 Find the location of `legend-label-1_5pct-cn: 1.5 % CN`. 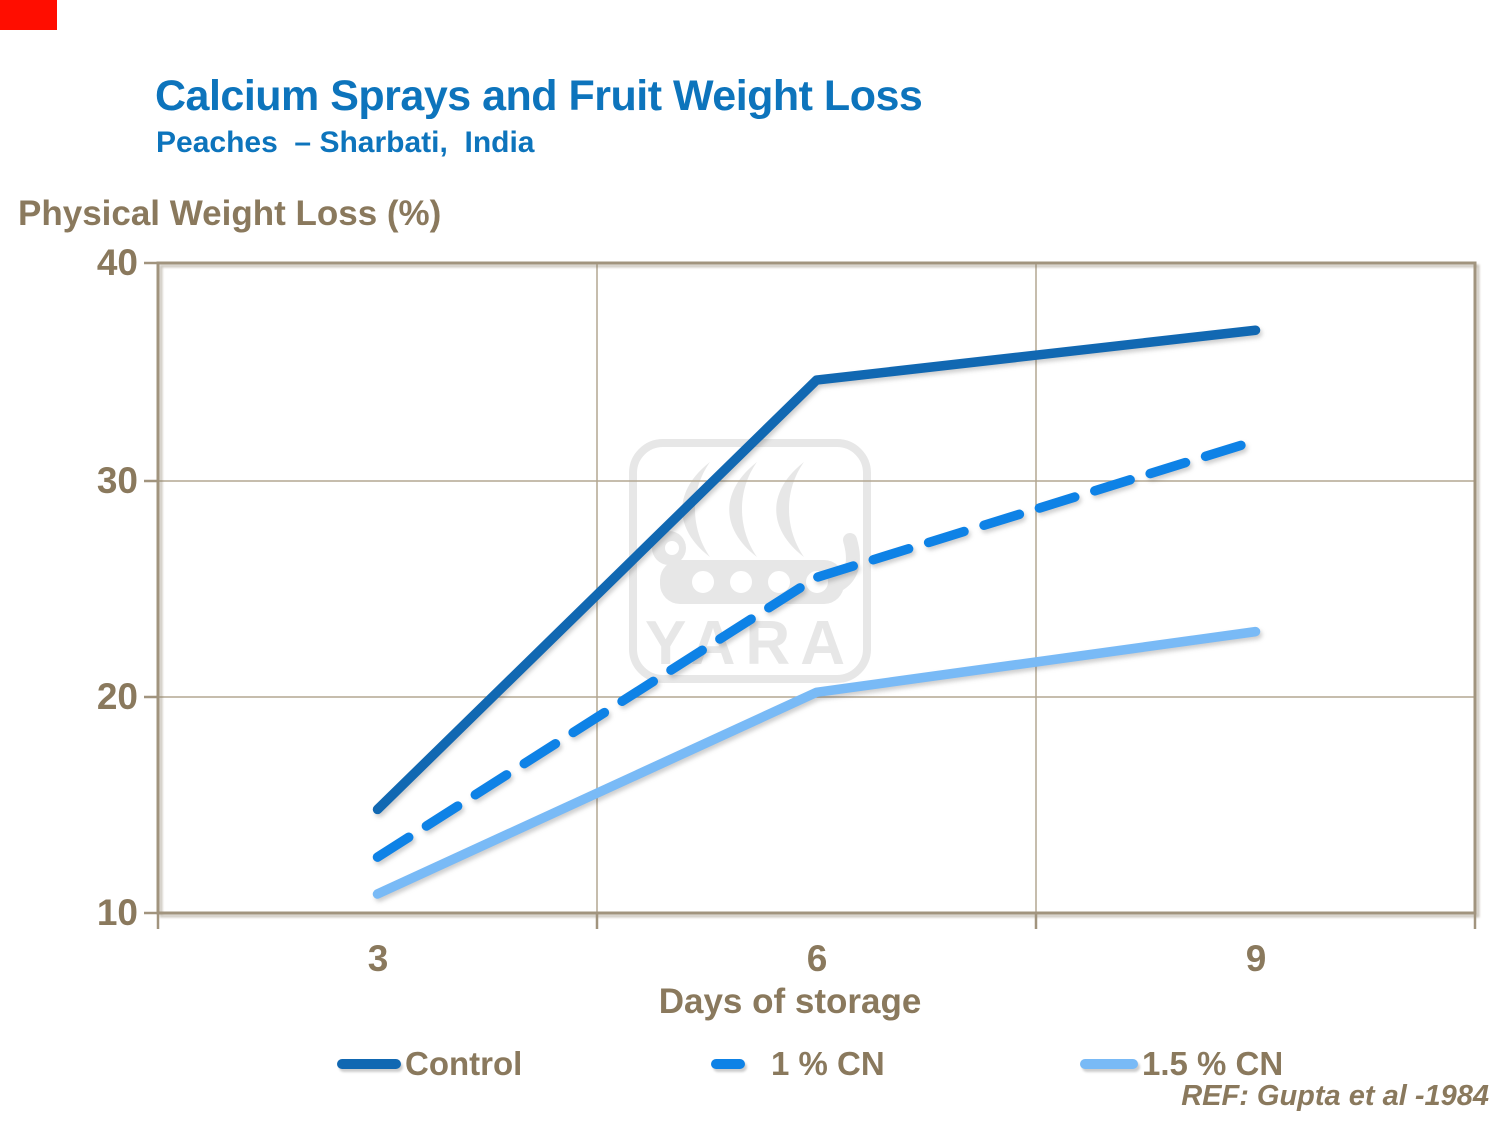

legend-label-1_5pct-cn: 1.5 % CN is located at coordinates (1213, 1063).